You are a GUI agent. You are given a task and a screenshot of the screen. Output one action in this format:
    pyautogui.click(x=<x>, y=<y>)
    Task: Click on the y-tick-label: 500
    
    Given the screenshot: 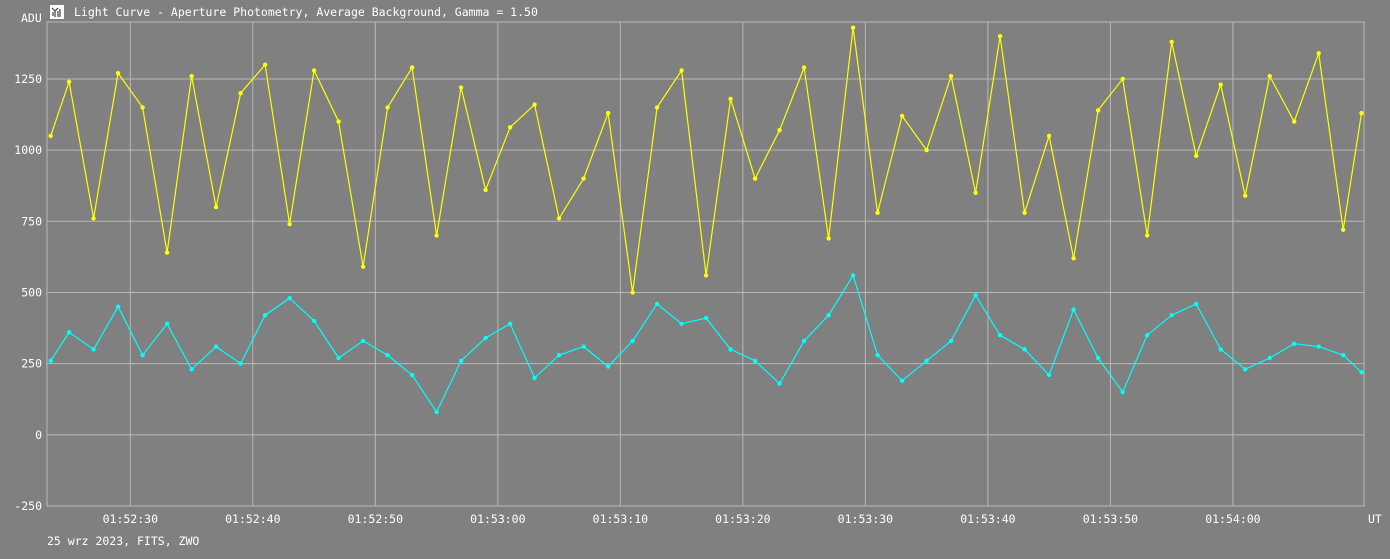 What is the action you would take?
    pyautogui.click(x=31, y=292)
    